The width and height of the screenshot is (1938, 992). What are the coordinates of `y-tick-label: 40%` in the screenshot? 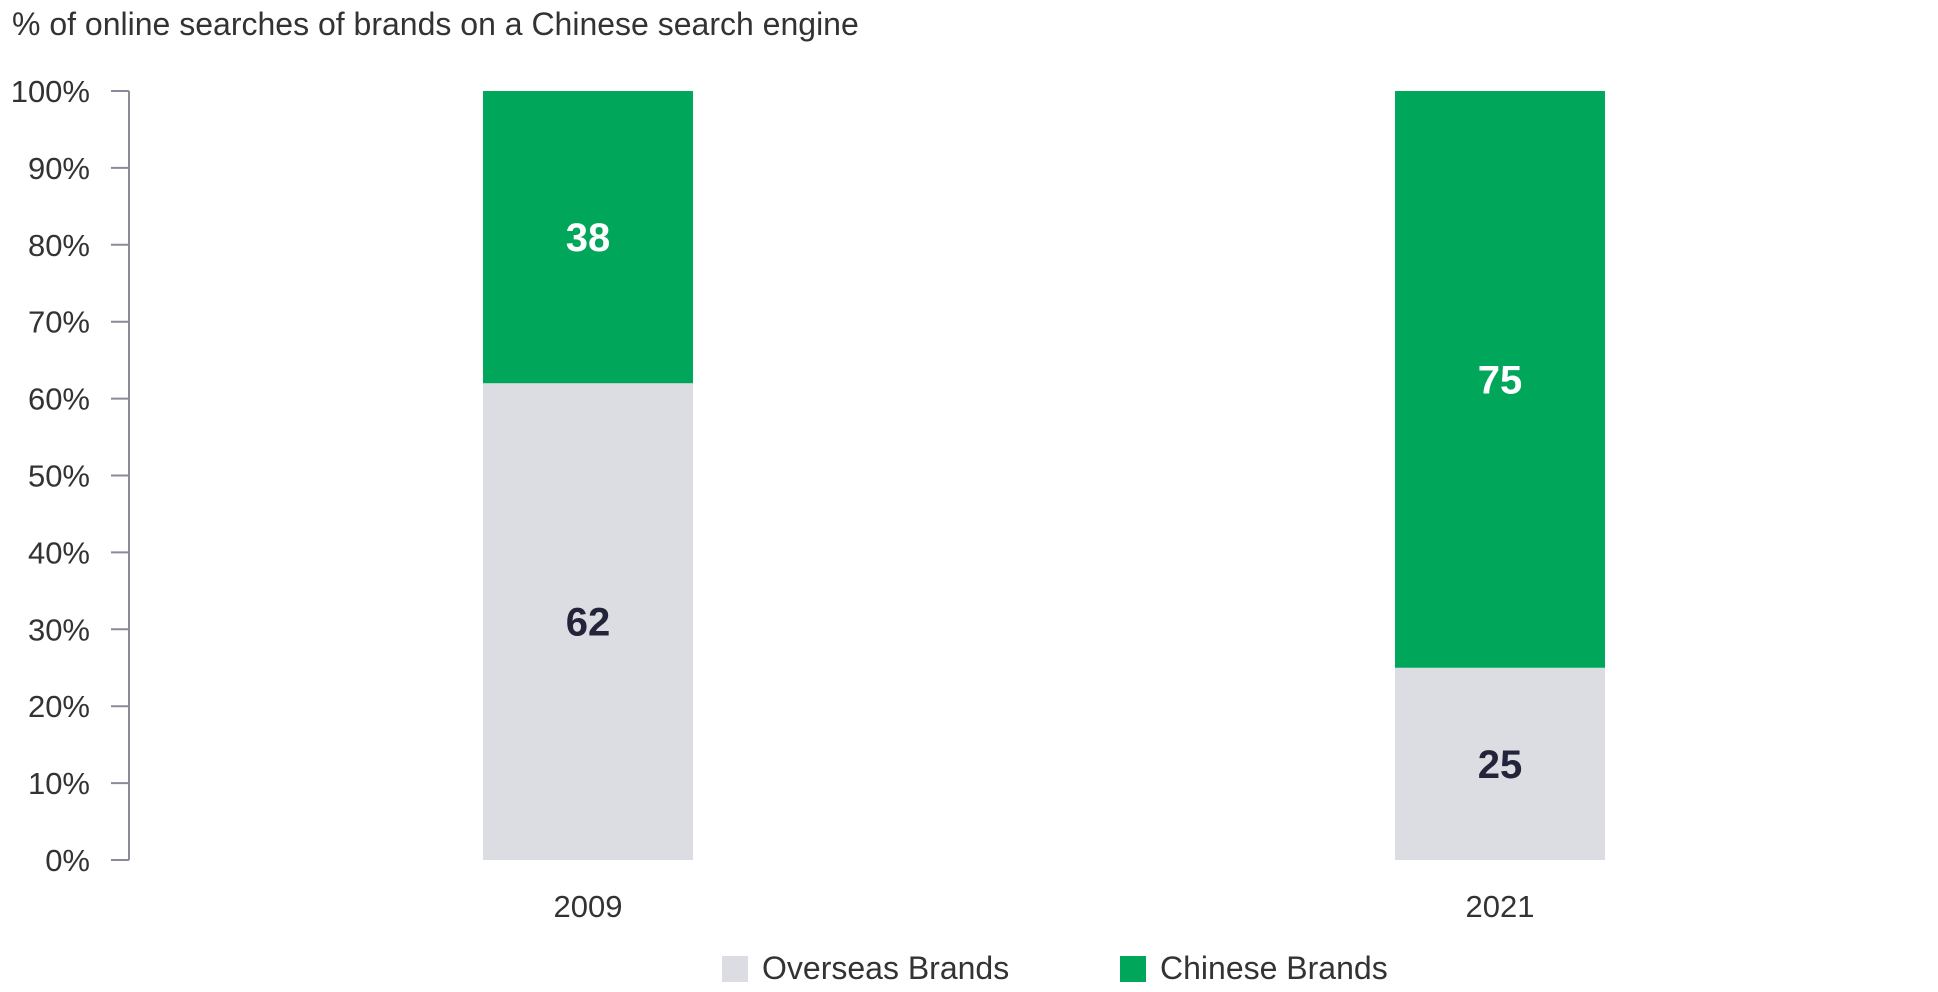 It's located at (59, 552).